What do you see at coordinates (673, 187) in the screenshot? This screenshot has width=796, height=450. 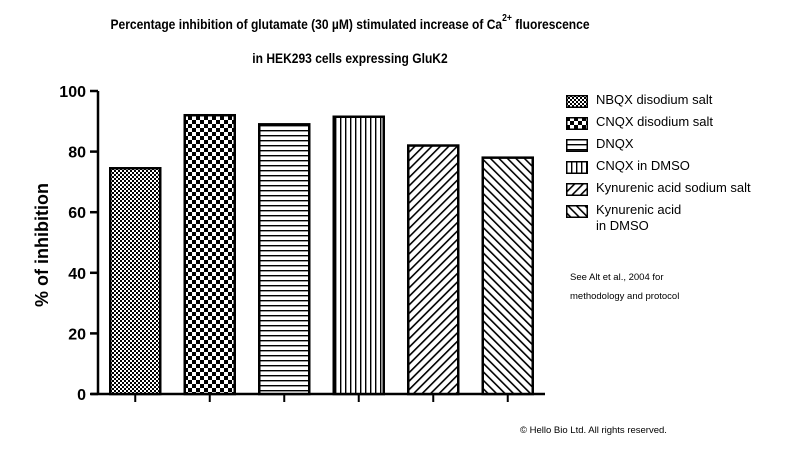 I see `legend-label: Kynurenic acid sodium salt` at bounding box center [673, 187].